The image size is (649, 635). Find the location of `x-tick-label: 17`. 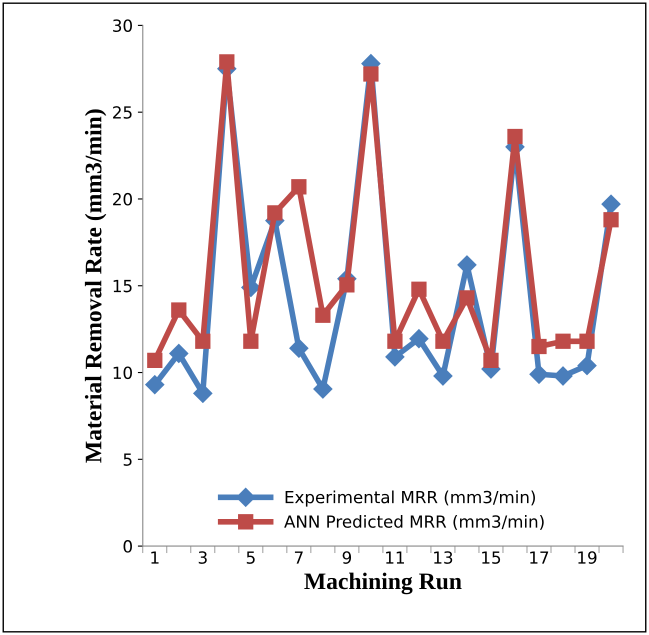

x-tick-label: 17 is located at coordinates (539, 557).